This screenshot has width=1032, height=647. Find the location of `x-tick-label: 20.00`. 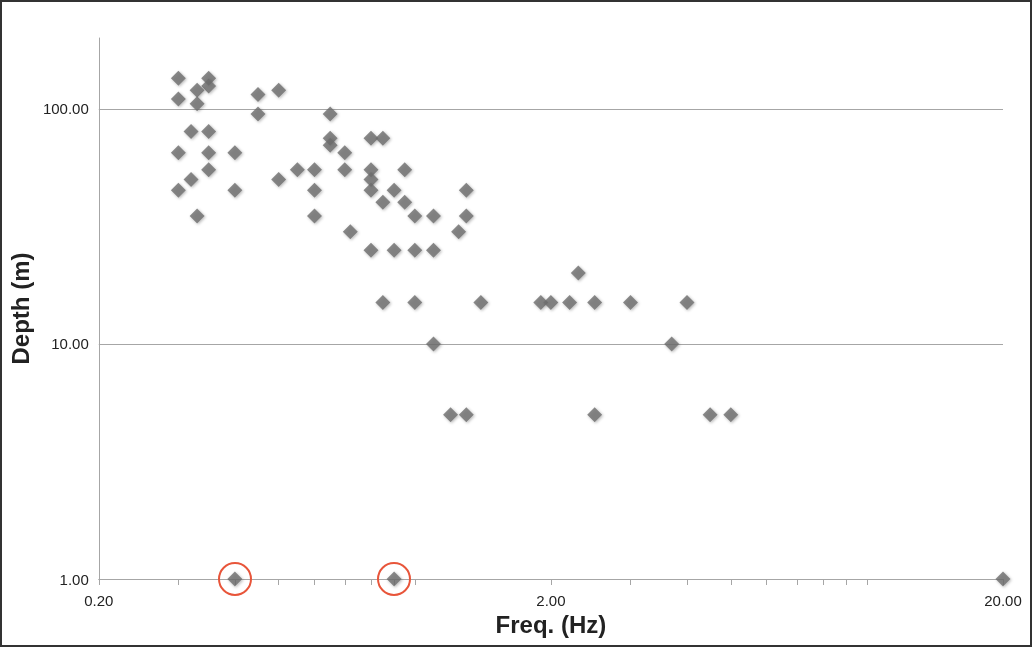

x-tick-label: 20.00 is located at coordinates (1003, 600).